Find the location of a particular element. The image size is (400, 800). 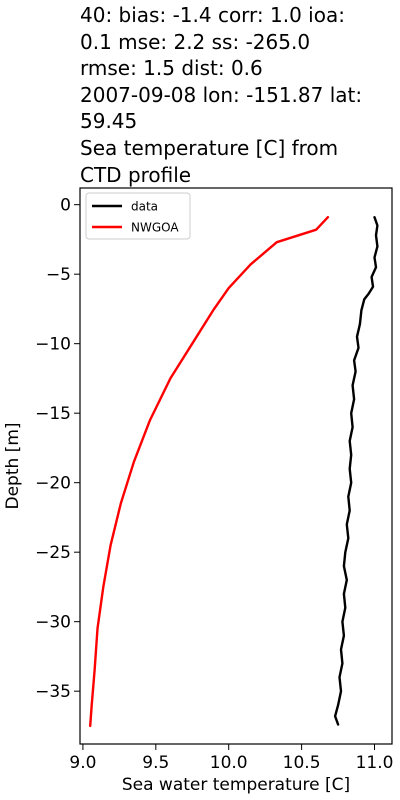

y-tick-label: −25 is located at coordinates (53, 553).